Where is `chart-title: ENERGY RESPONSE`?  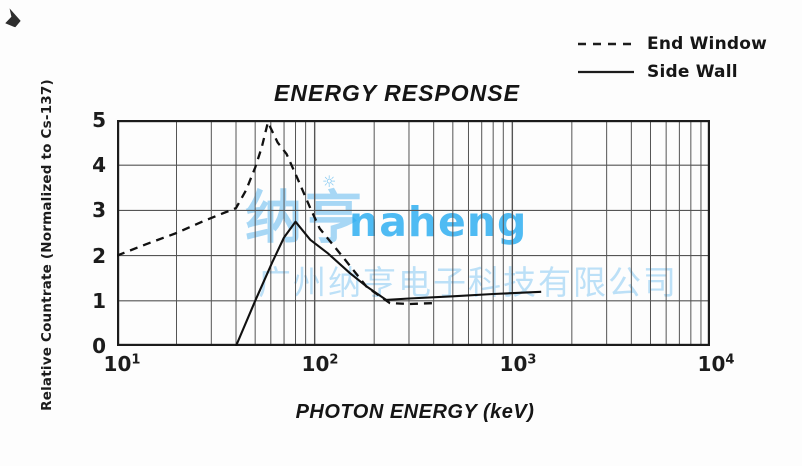 chart-title: ENERGY RESPONSE is located at coordinates (397, 93).